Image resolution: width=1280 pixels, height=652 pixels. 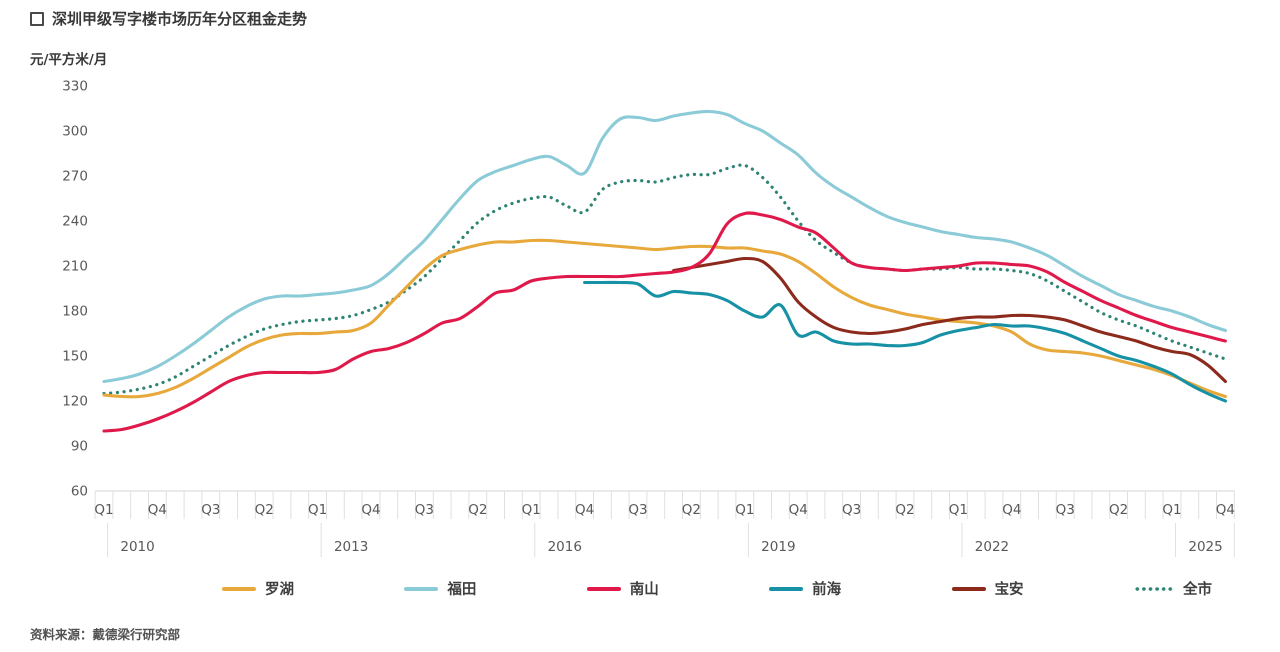 I want to click on y-axis-unit-label: 元/平方米/月, so click(x=69, y=60).